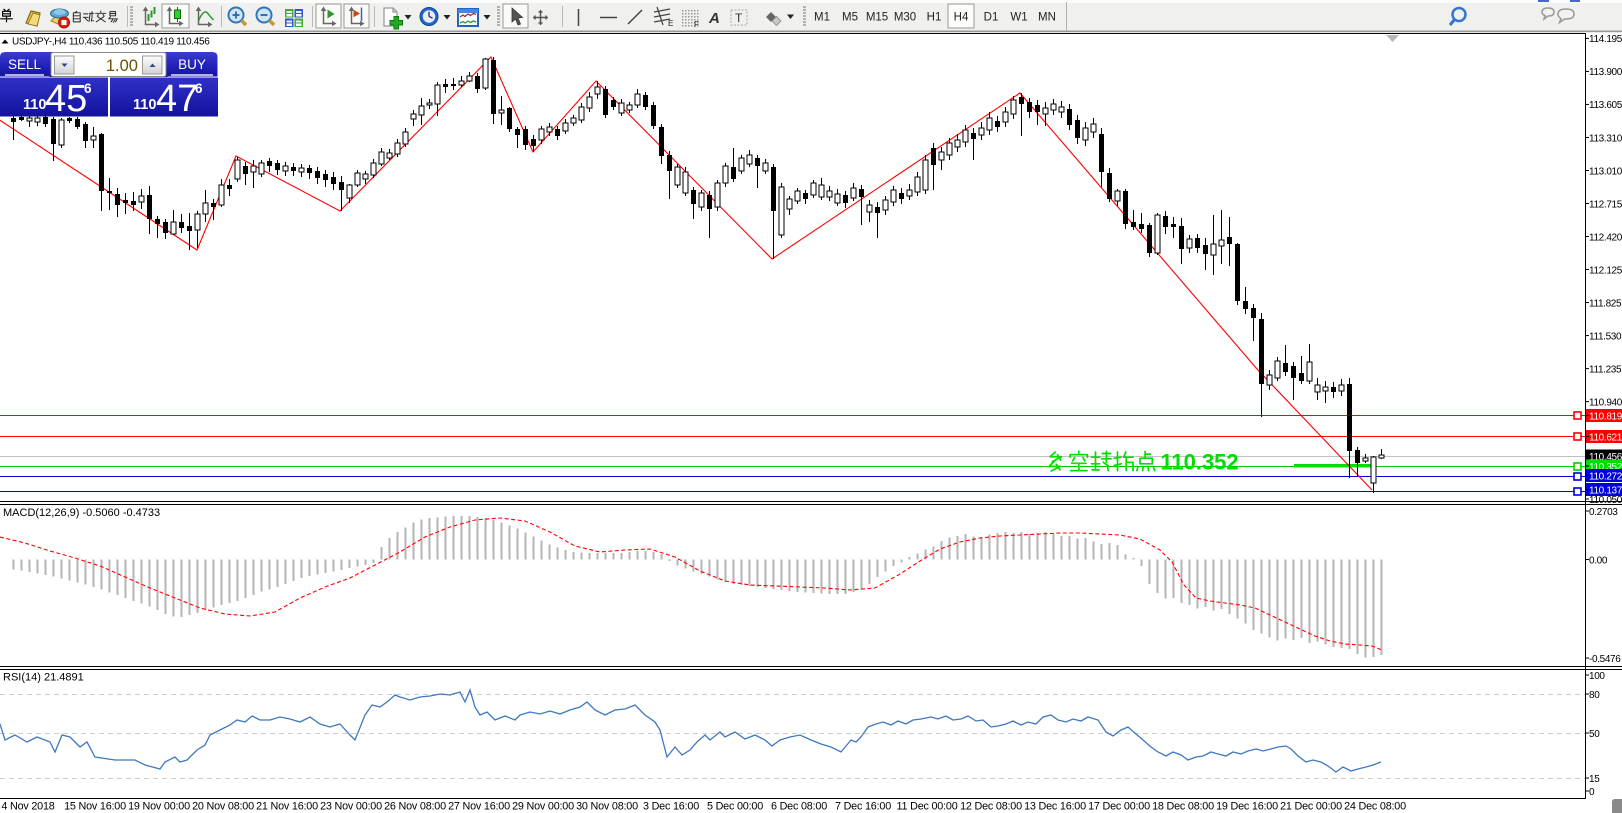  I want to click on svg-text: 19 Nov 00:00, so click(159, 807).